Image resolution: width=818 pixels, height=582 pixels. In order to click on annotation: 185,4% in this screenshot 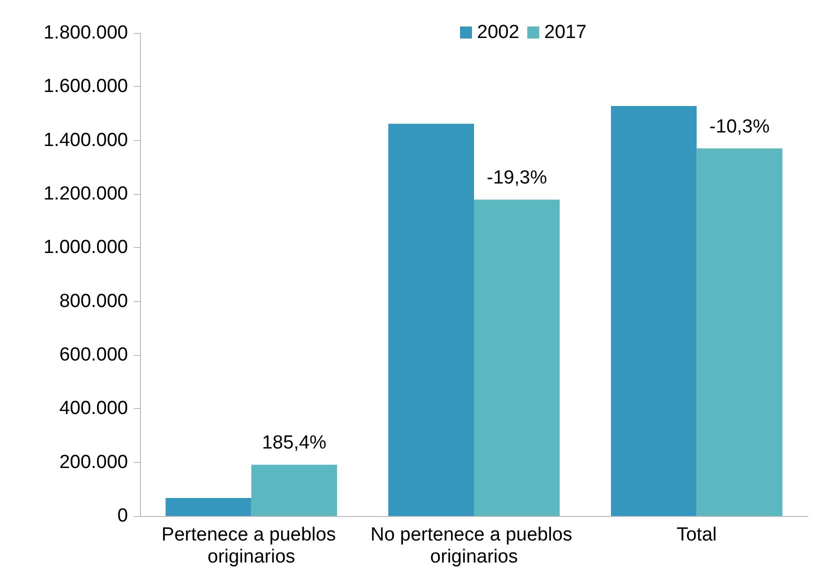, I will do `click(294, 443)`.